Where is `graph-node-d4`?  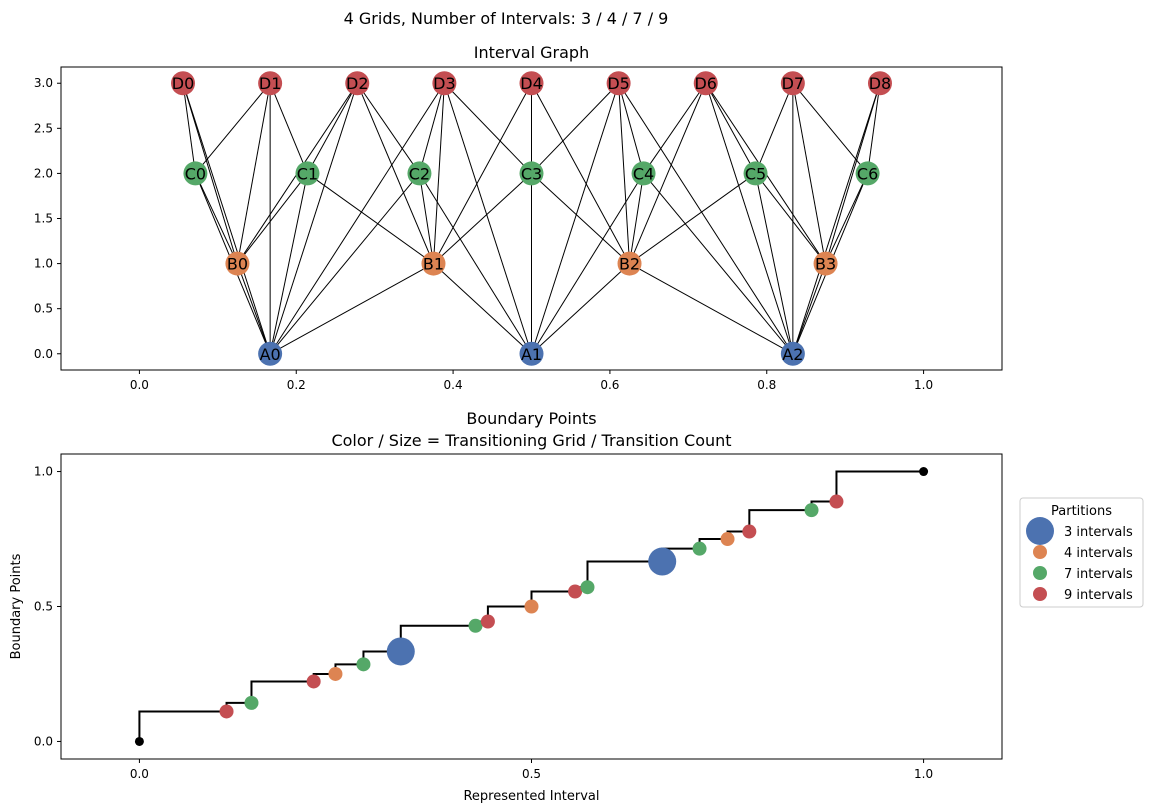 graph-node-d4 is located at coordinates (531, 83).